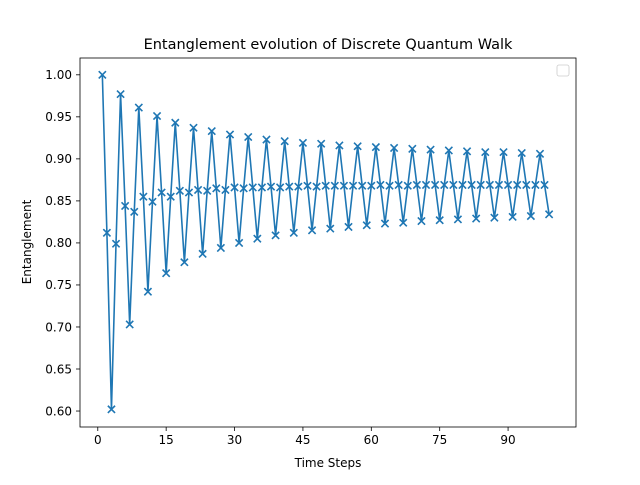  What do you see at coordinates (58, 369) in the screenshot?
I see `y-tick-label: 0.65` at bounding box center [58, 369].